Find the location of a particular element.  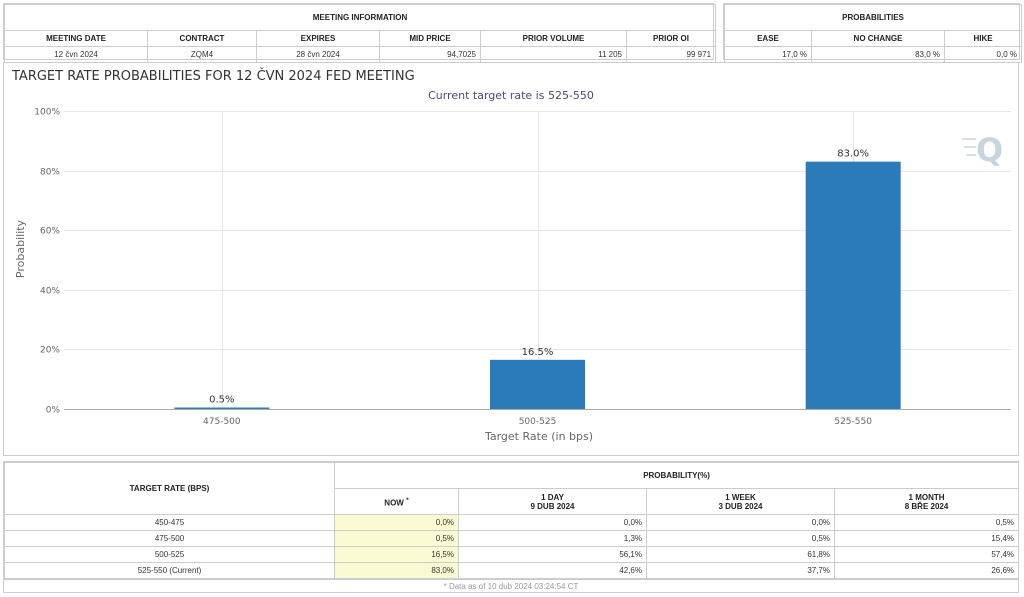

hike-value: 0,0 % is located at coordinates (983, 54).